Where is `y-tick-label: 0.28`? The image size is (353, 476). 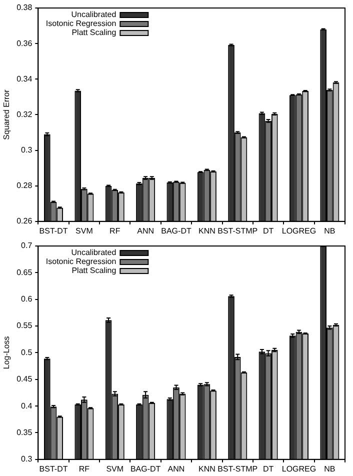 y-tick-label: 0.28 is located at coordinates (24, 185).